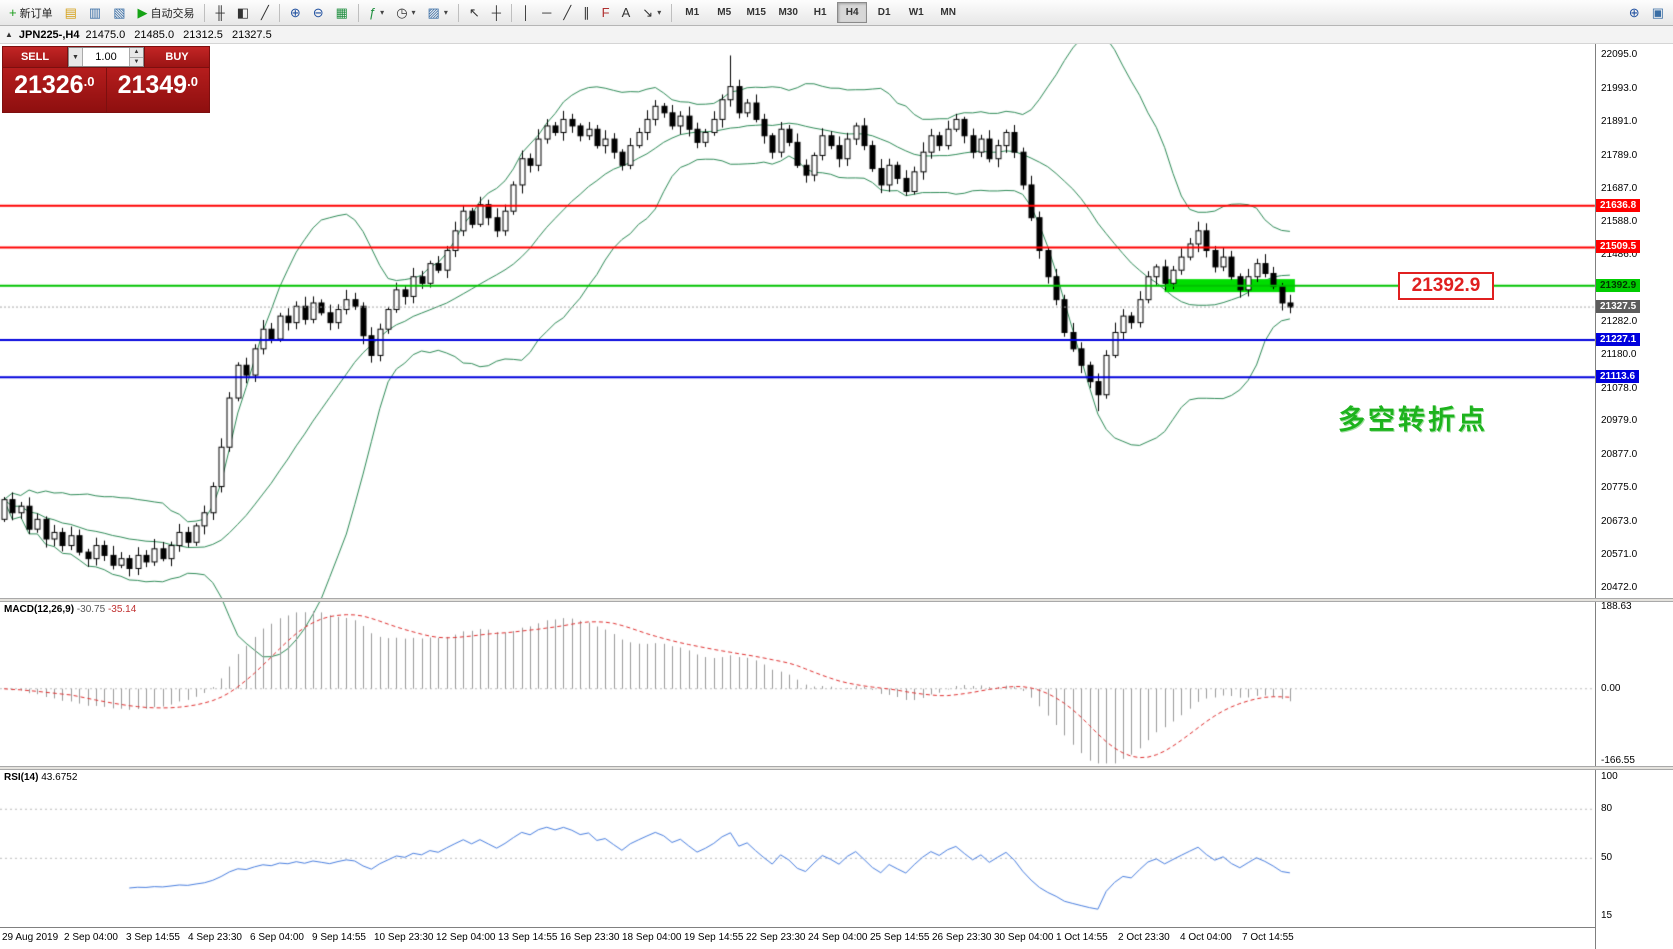 The width and height of the screenshot is (1673, 949). I want to click on price-line-badge: 21636.8, so click(1618, 205).